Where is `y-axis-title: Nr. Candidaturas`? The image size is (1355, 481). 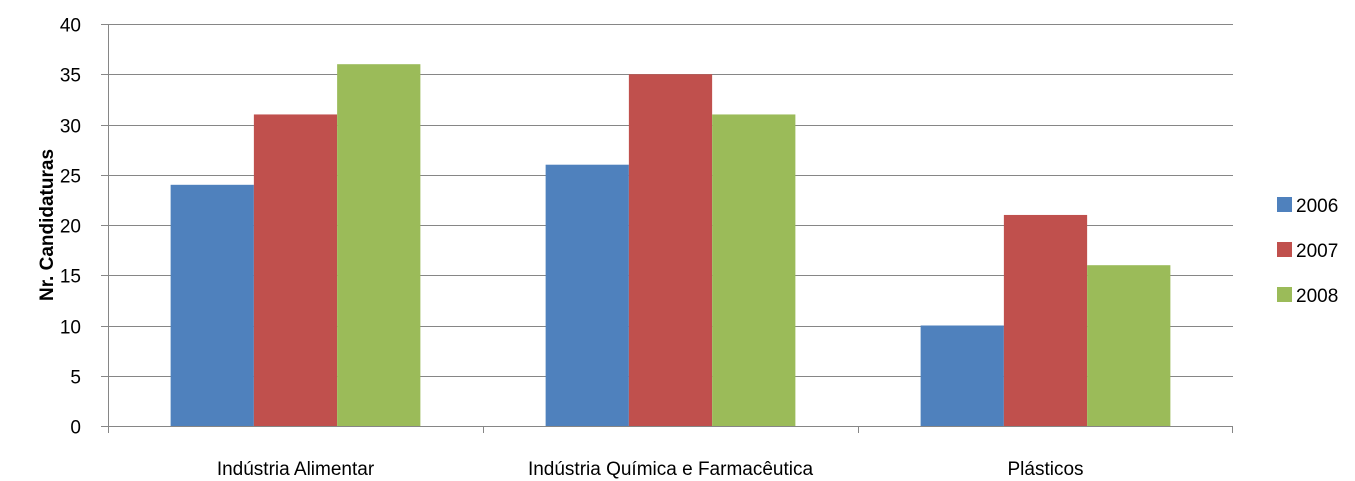 y-axis-title: Nr. Candidaturas is located at coordinates (47, 225).